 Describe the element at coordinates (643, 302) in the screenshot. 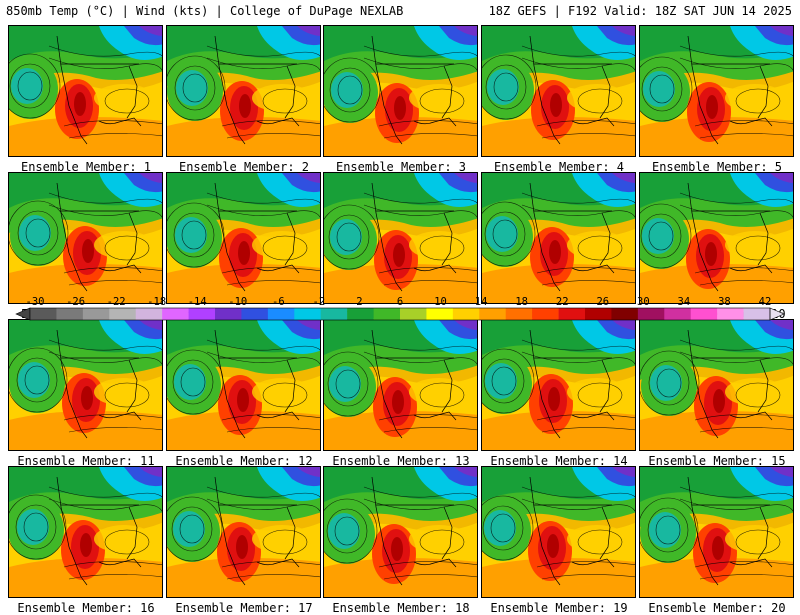

I see `colorbar-tick-label: 30` at that location.